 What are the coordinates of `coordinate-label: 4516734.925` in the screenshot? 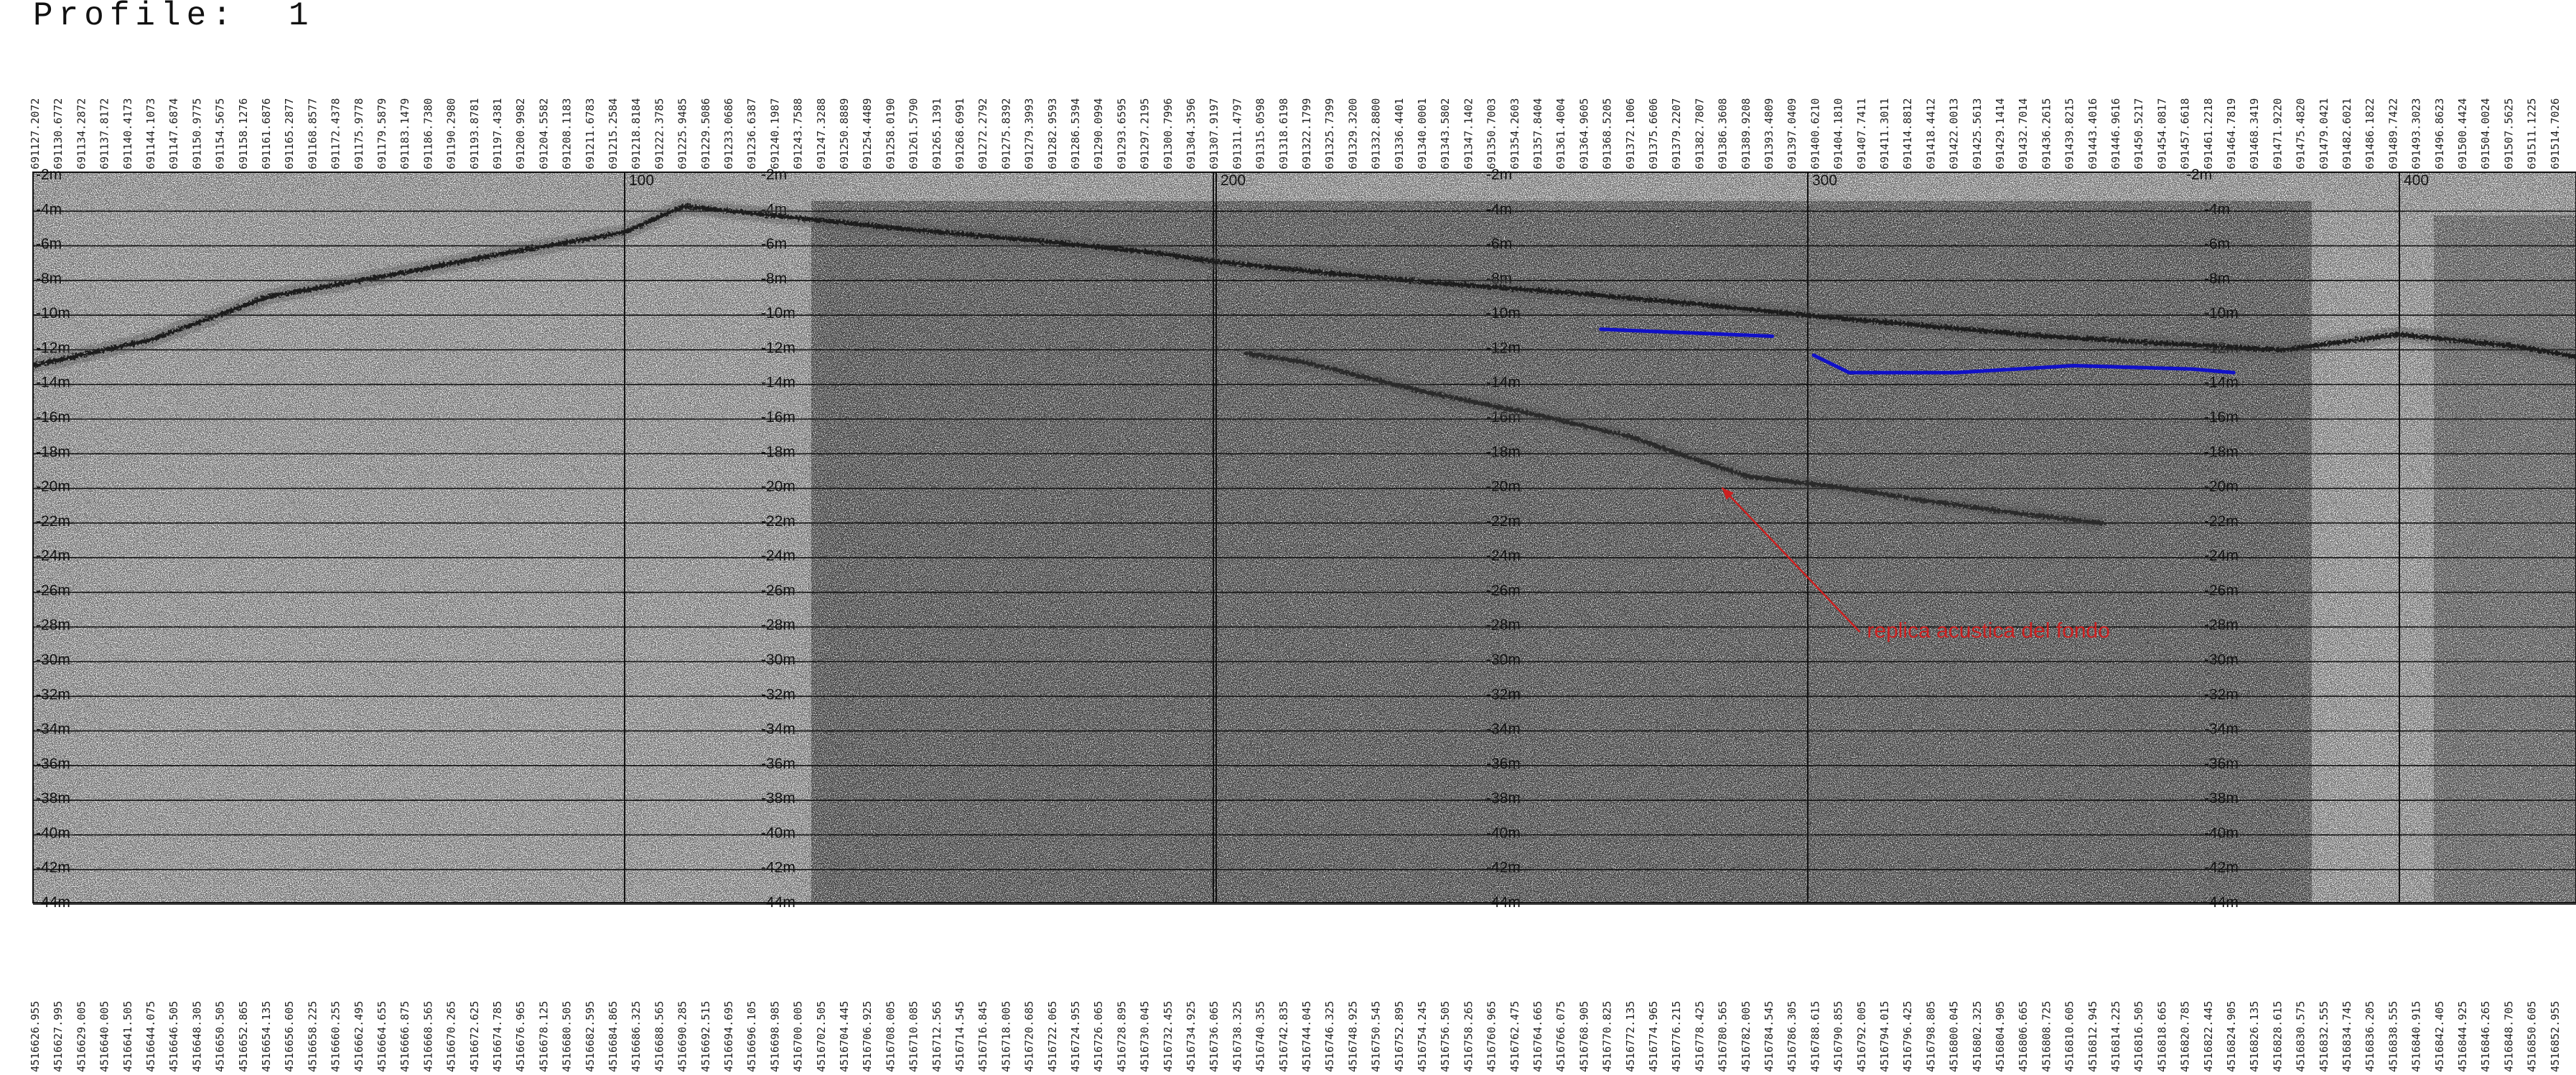 It's located at (1191, 1036).